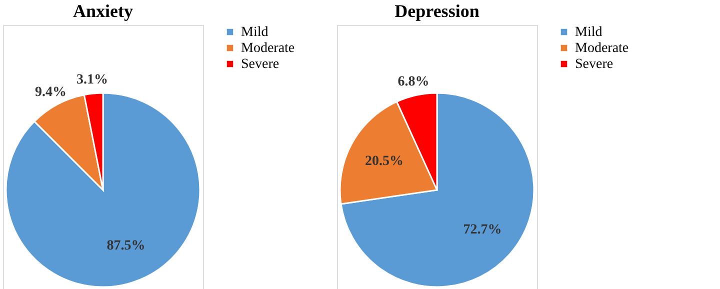 The height and width of the screenshot is (289, 720). What do you see at coordinates (482, 230) in the screenshot?
I see `data-label: 72.7%` at bounding box center [482, 230].